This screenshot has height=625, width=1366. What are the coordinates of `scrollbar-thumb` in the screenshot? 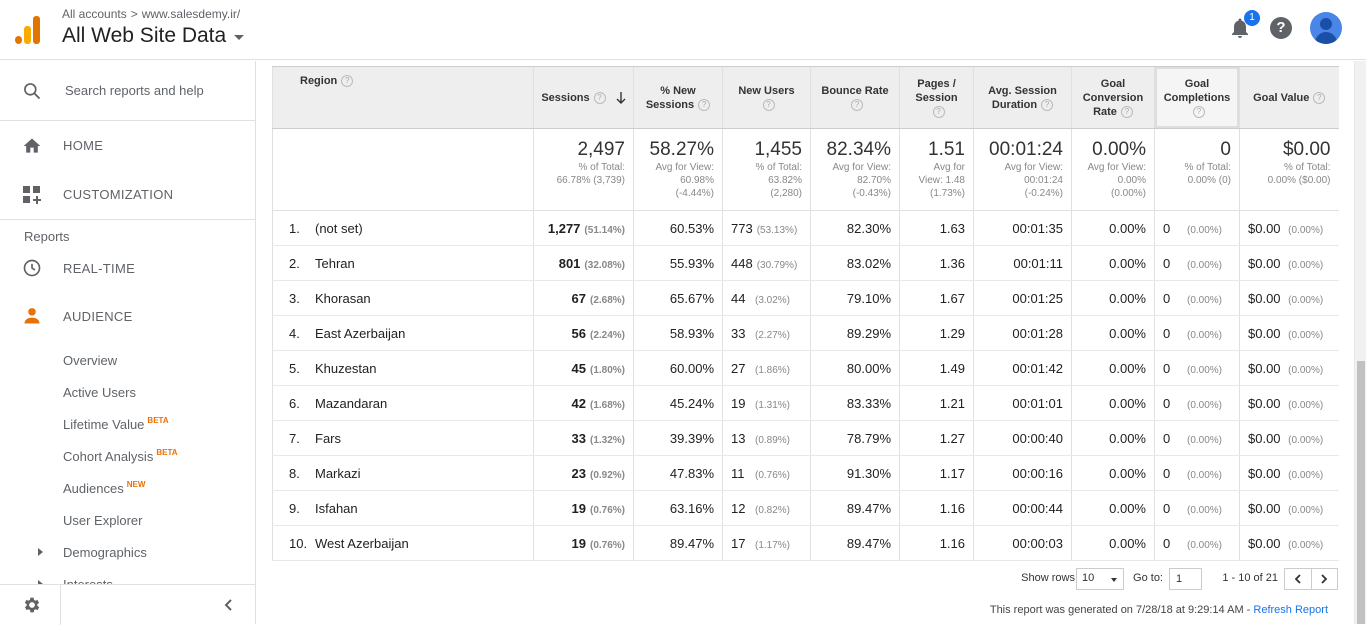 It's located at (1361, 492).